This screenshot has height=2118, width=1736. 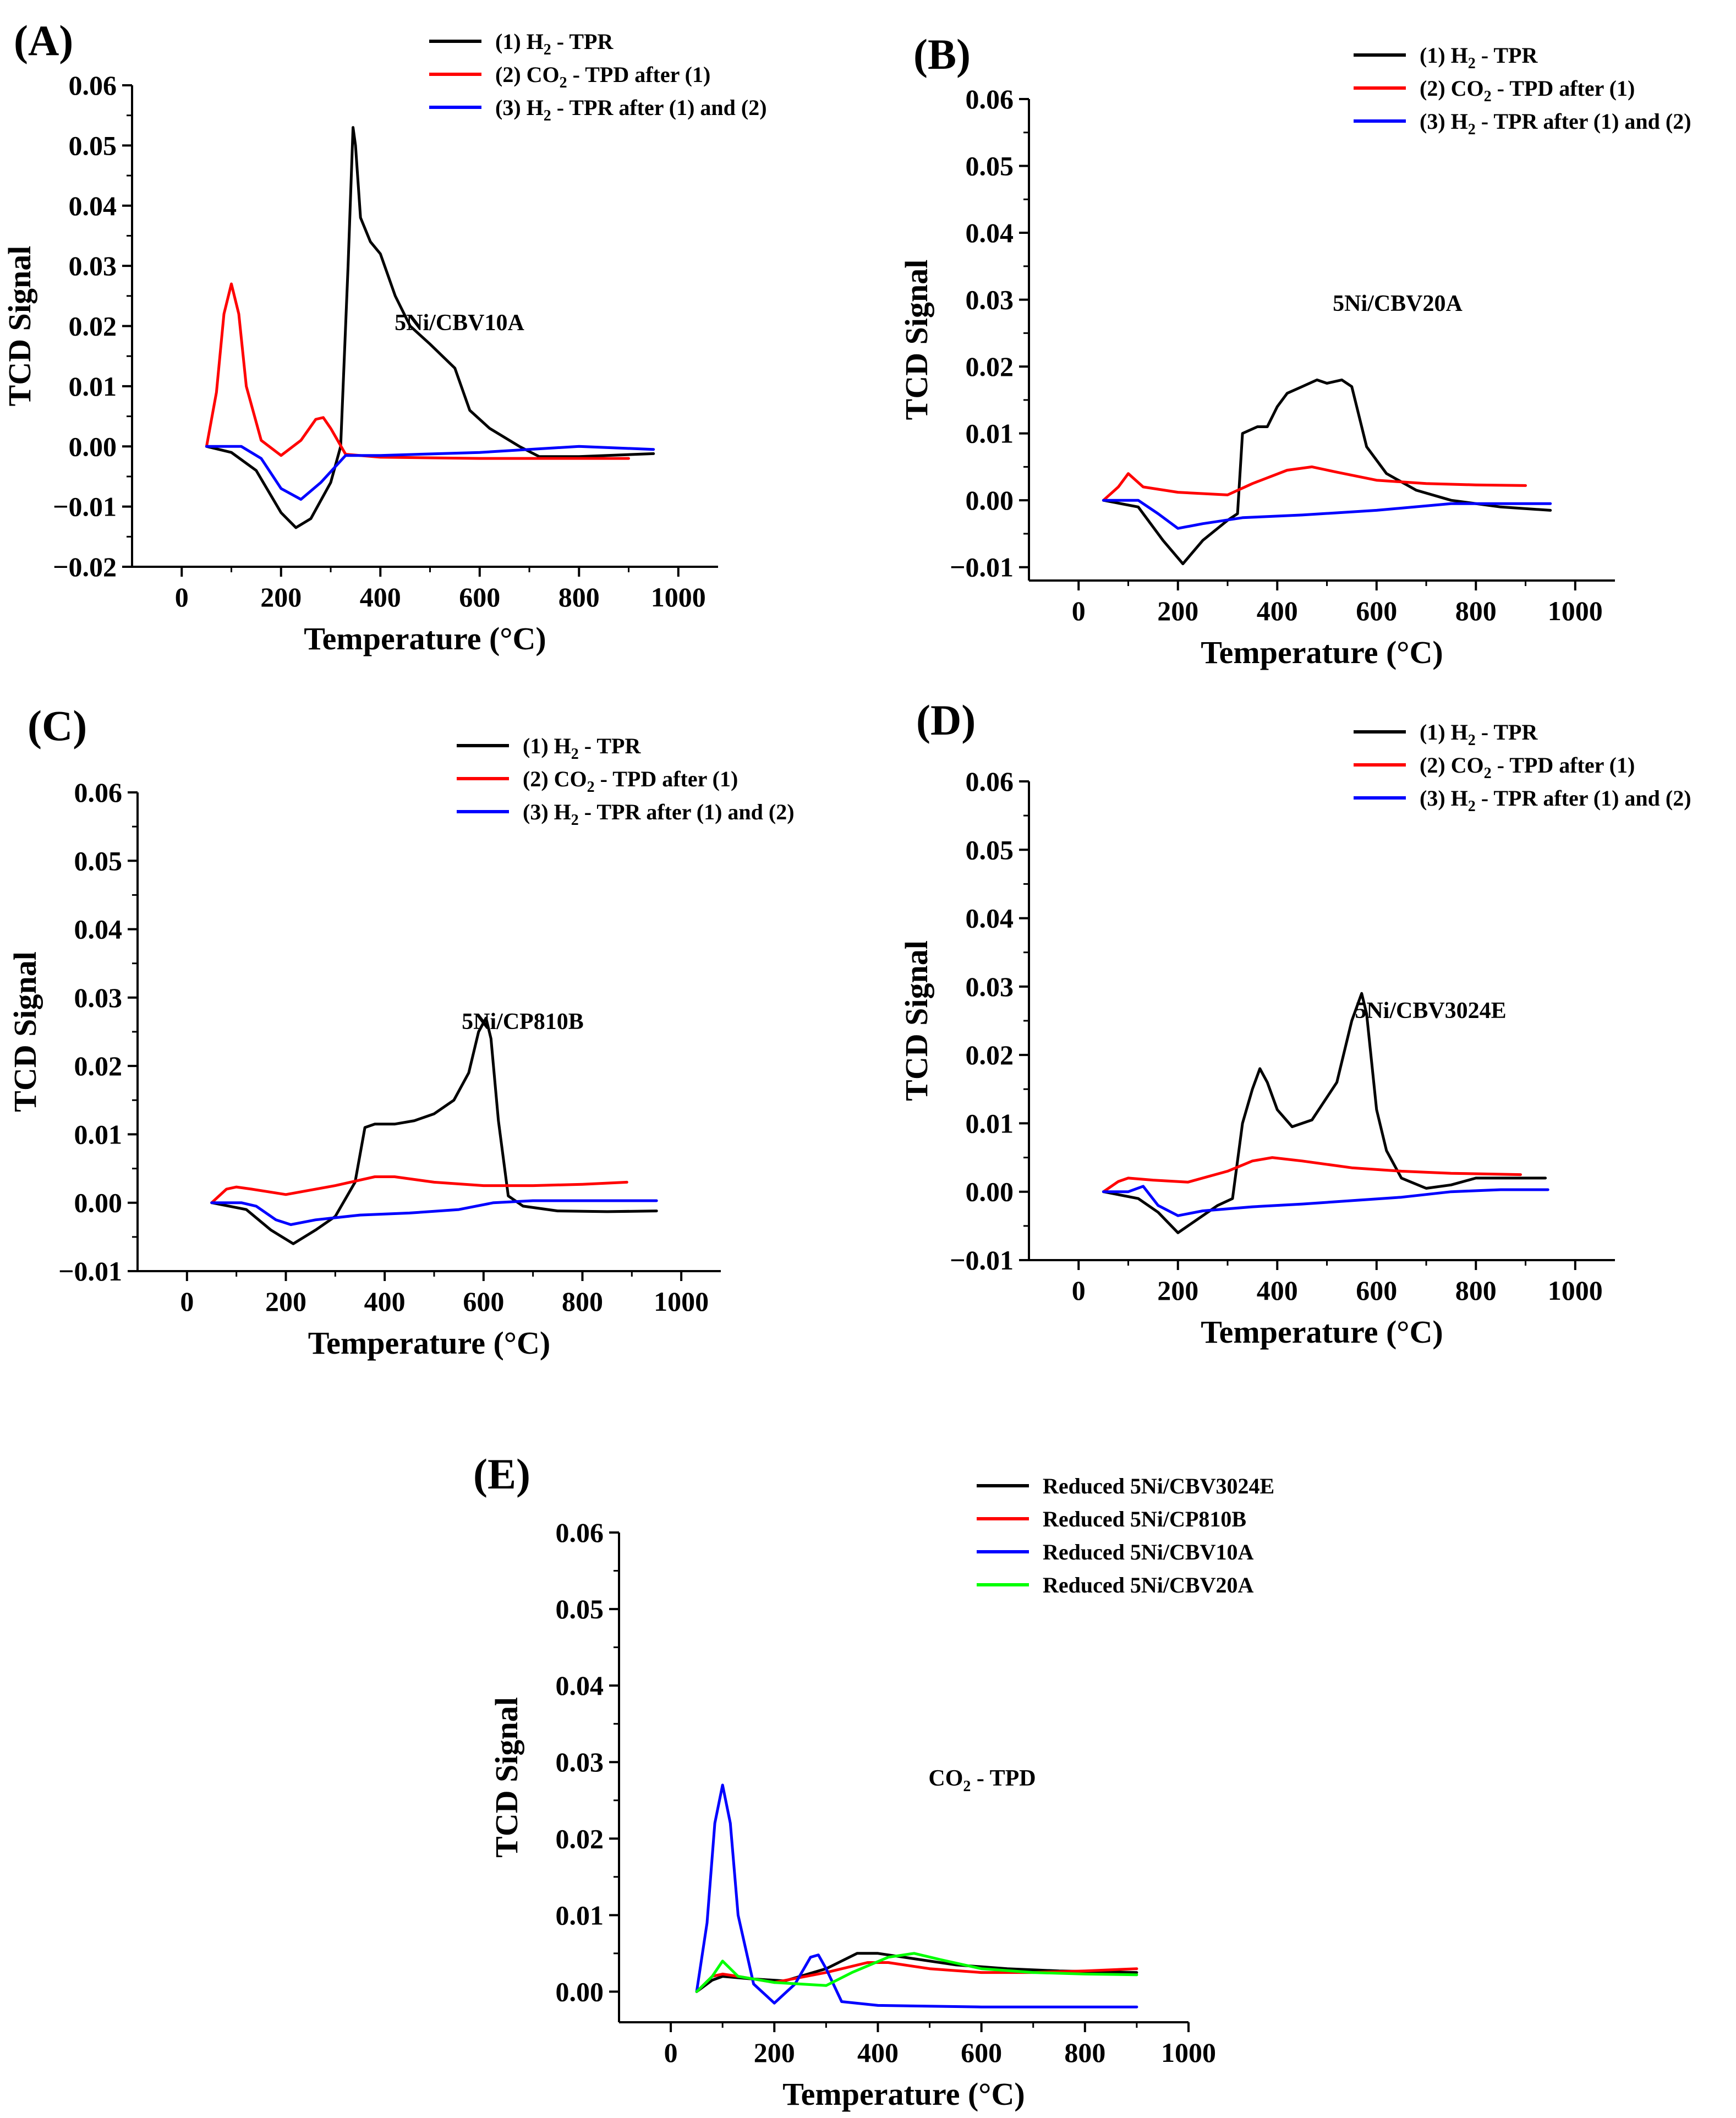 I want to click on annotation: 5Ni/CBV10A, so click(x=459, y=323).